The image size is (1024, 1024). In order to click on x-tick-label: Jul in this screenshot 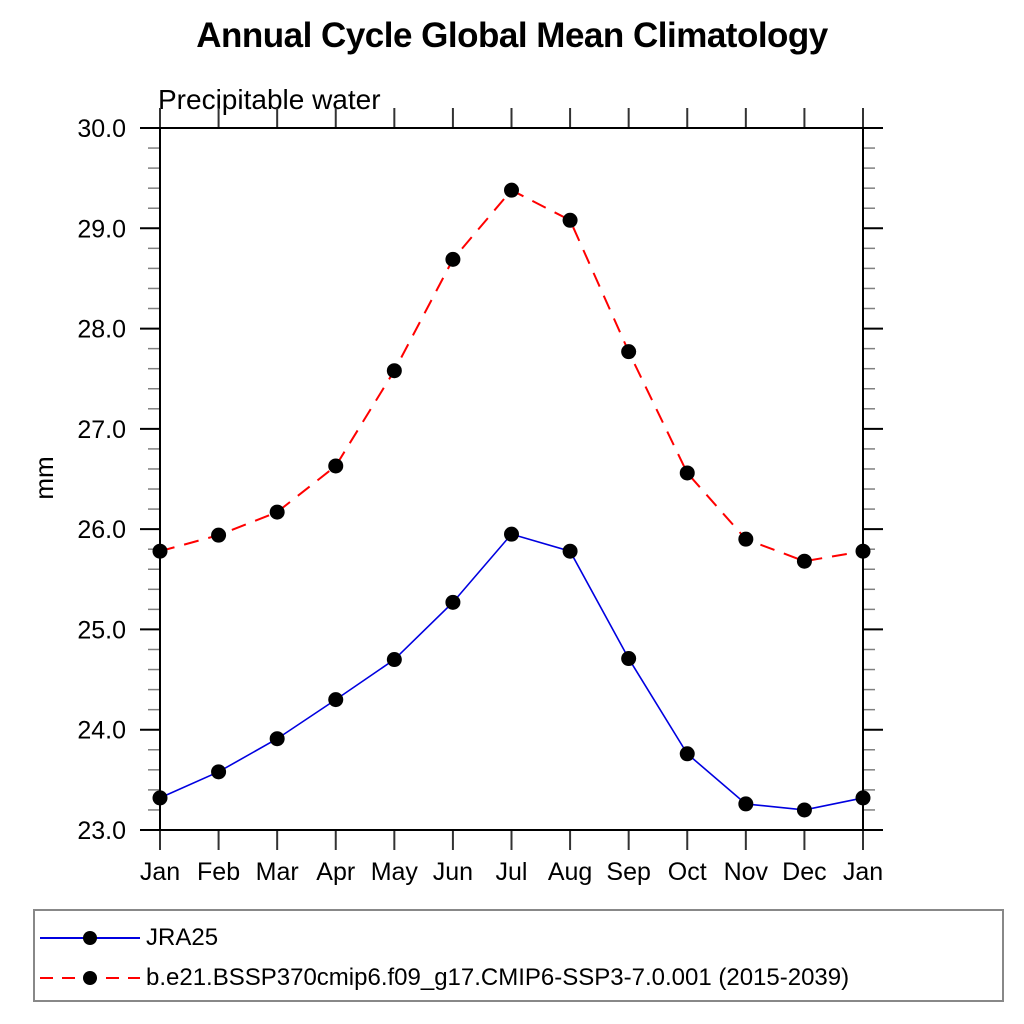, I will do `click(512, 872)`.